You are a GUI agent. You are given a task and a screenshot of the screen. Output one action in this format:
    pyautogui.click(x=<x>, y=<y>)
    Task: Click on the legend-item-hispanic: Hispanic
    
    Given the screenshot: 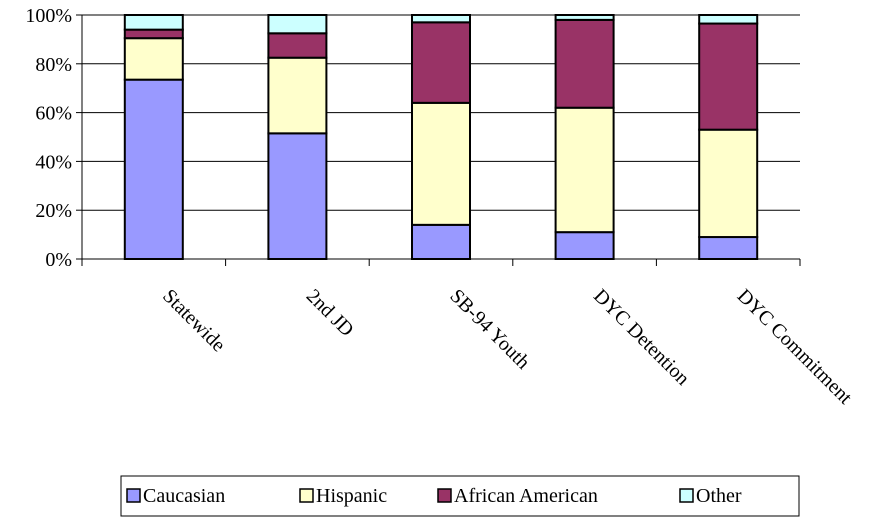 What is the action you would take?
    pyautogui.click(x=343, y=496)
    